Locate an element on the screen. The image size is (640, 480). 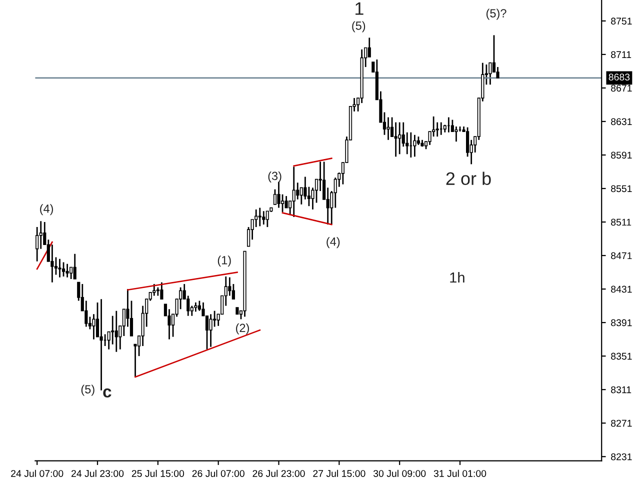
y-tick-label: 8711 is located at coordinates (621, 54).